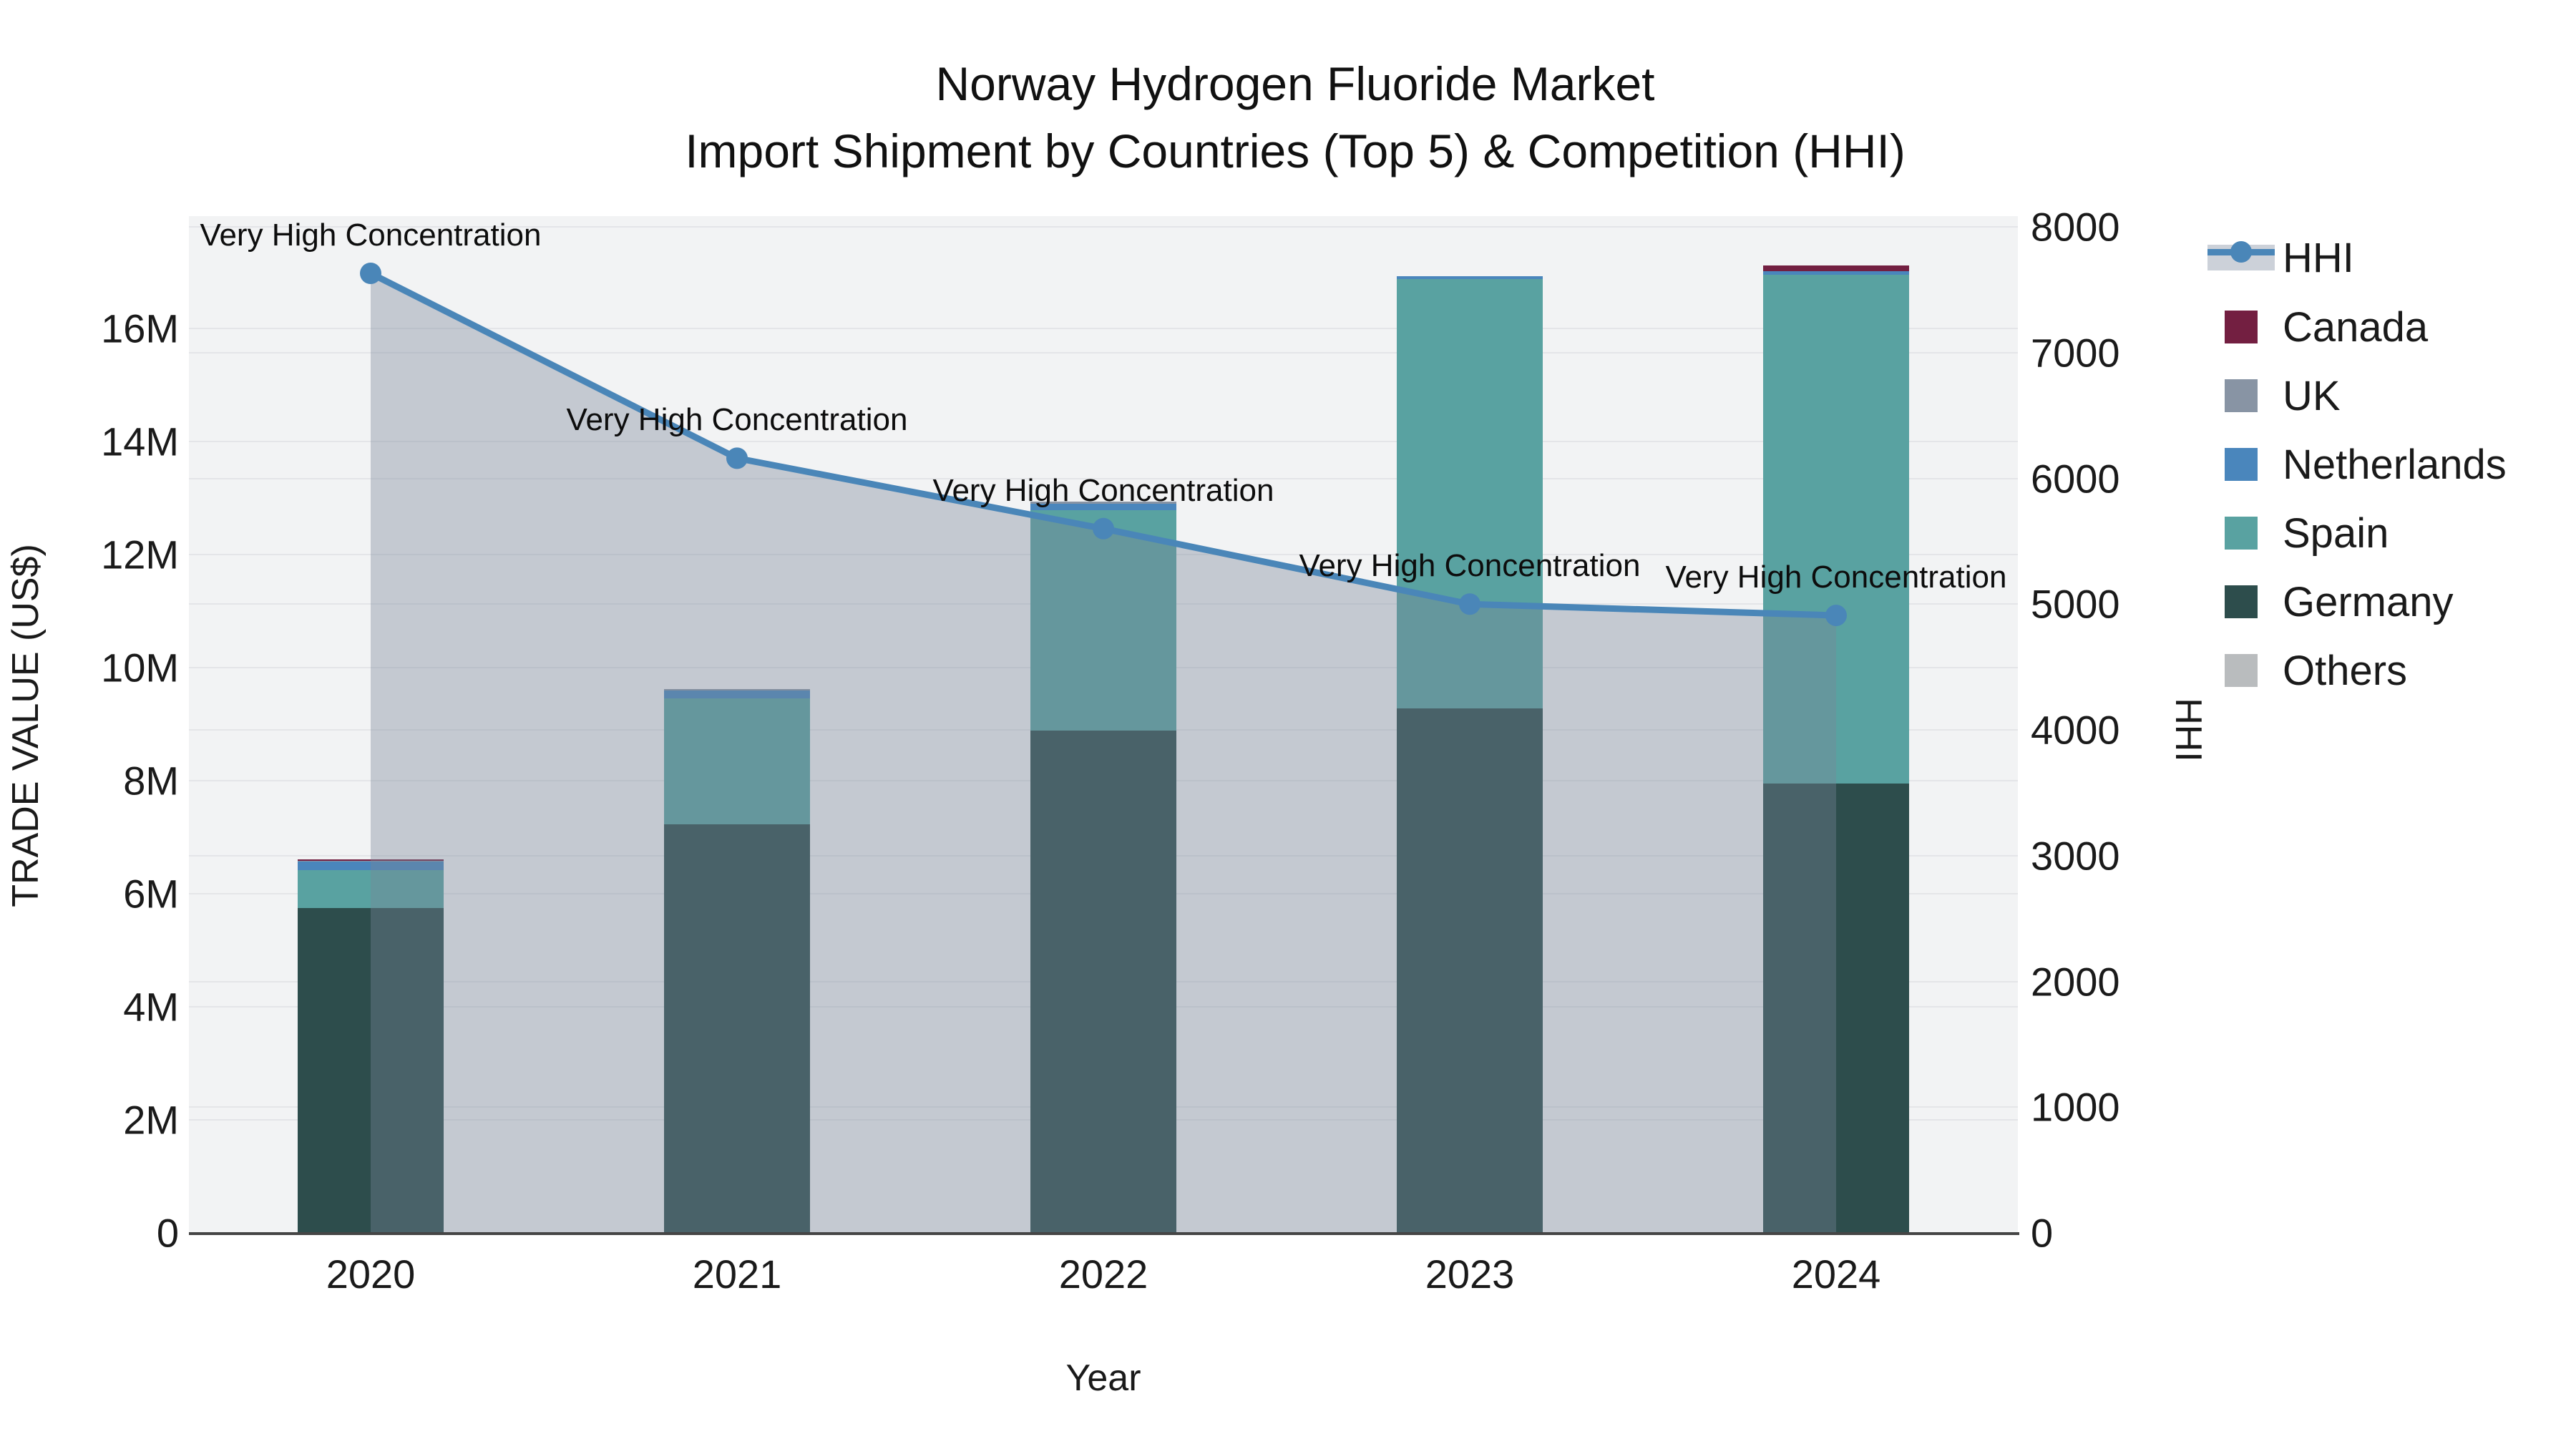 The image size is (2576, 1449). I want to click on bar-segment-2022-uk, so click(1103, 502).